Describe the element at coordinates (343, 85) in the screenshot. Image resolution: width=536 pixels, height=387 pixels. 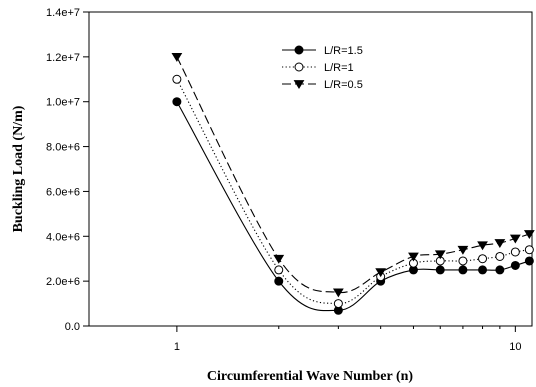
I see `legend-label: L/R=0.5` at that location.